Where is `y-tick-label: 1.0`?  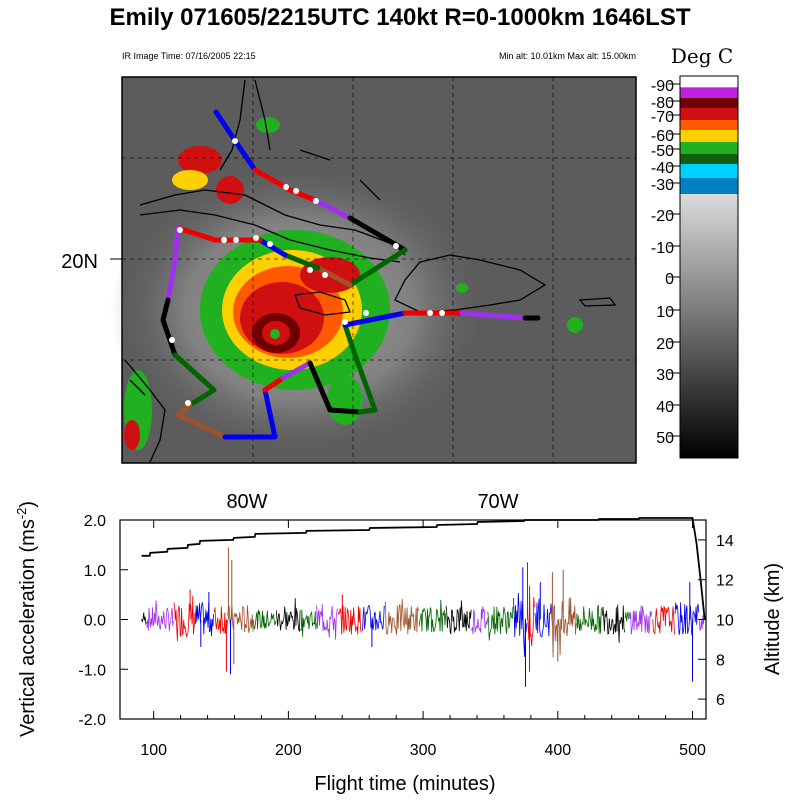 y-tick-label: 1.0 is located at coordinates (95, 571).